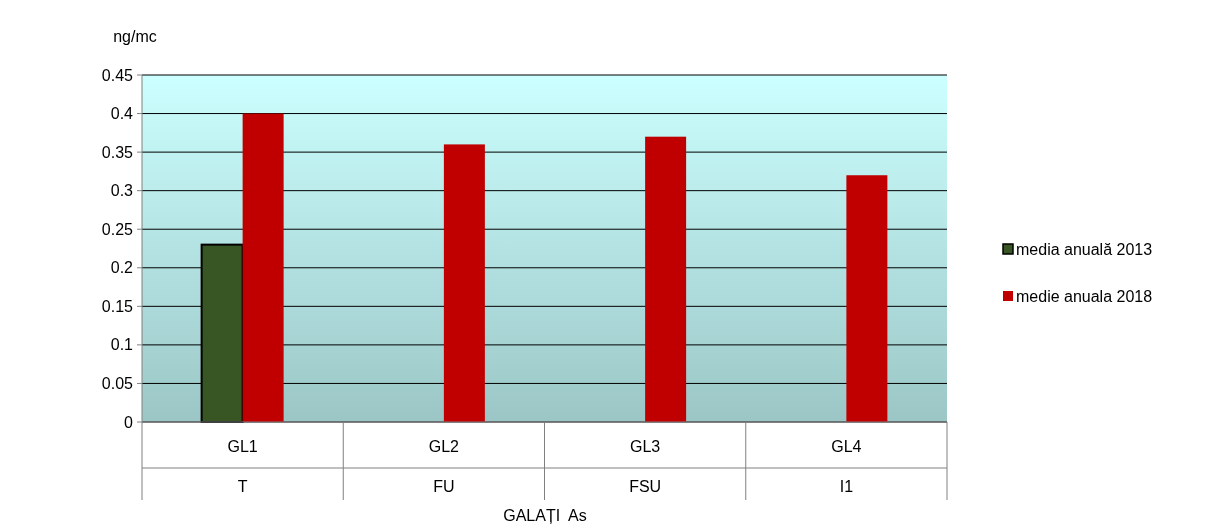 Image resolution: width=1209 pixels, height=524 pixels. What do you see at coordinates (117, 152) in the screenshot?
I see `y-tick-label: 0.35` at bounding box center [117, 152].